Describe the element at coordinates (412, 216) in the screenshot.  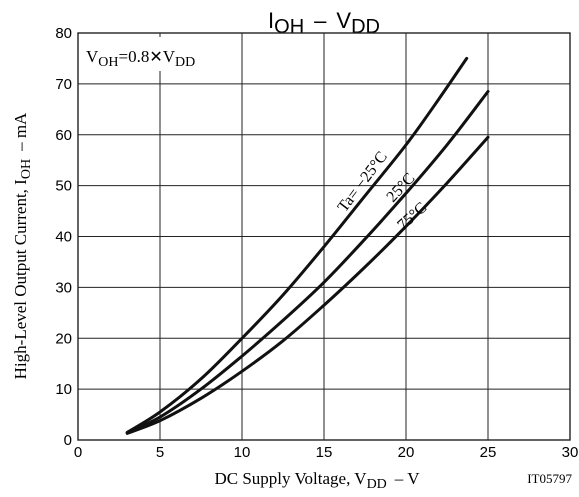
I see `series-label-75: 75°C` at that location.